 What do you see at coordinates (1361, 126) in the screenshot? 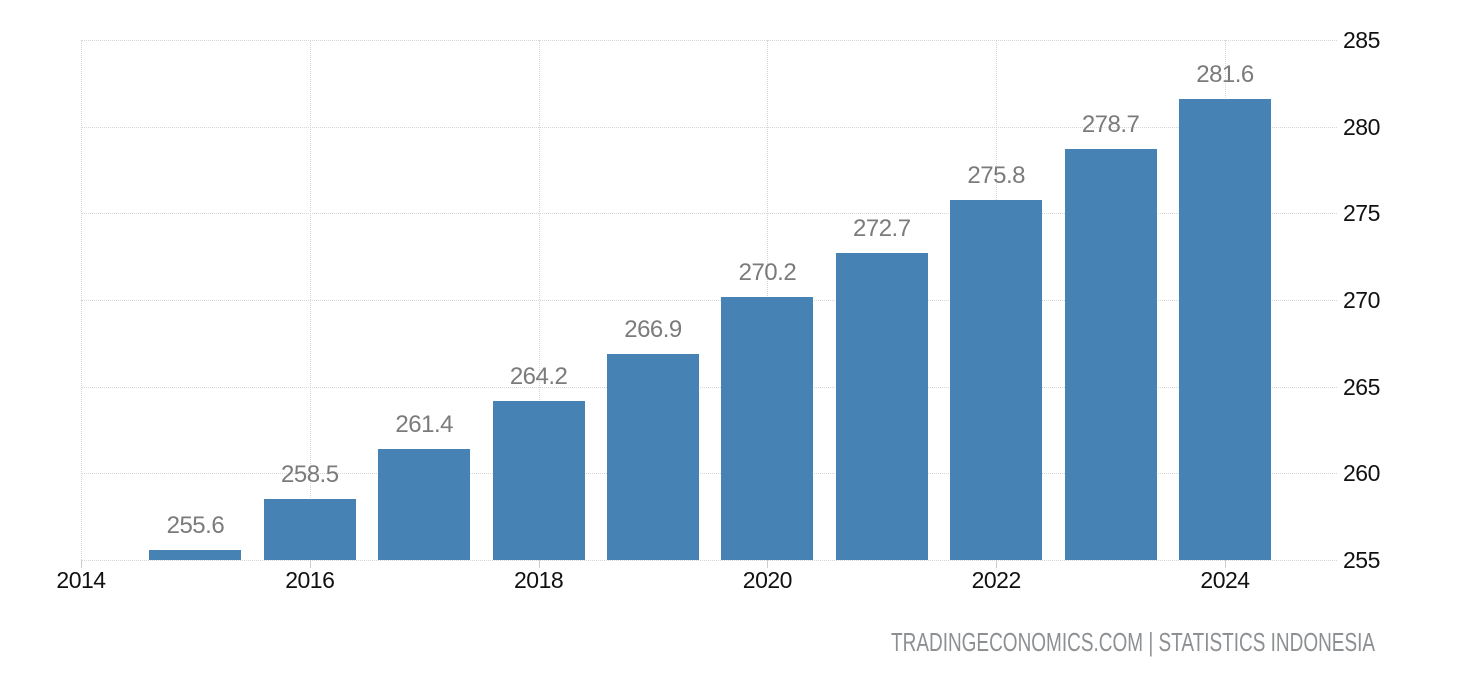
I see `y-axis-label: 280` at bounding box center [1361, 126].